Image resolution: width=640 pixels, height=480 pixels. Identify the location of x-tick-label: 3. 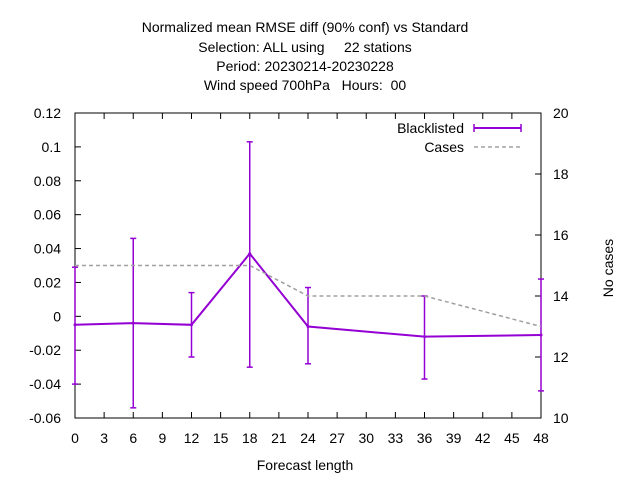
(104, 438).